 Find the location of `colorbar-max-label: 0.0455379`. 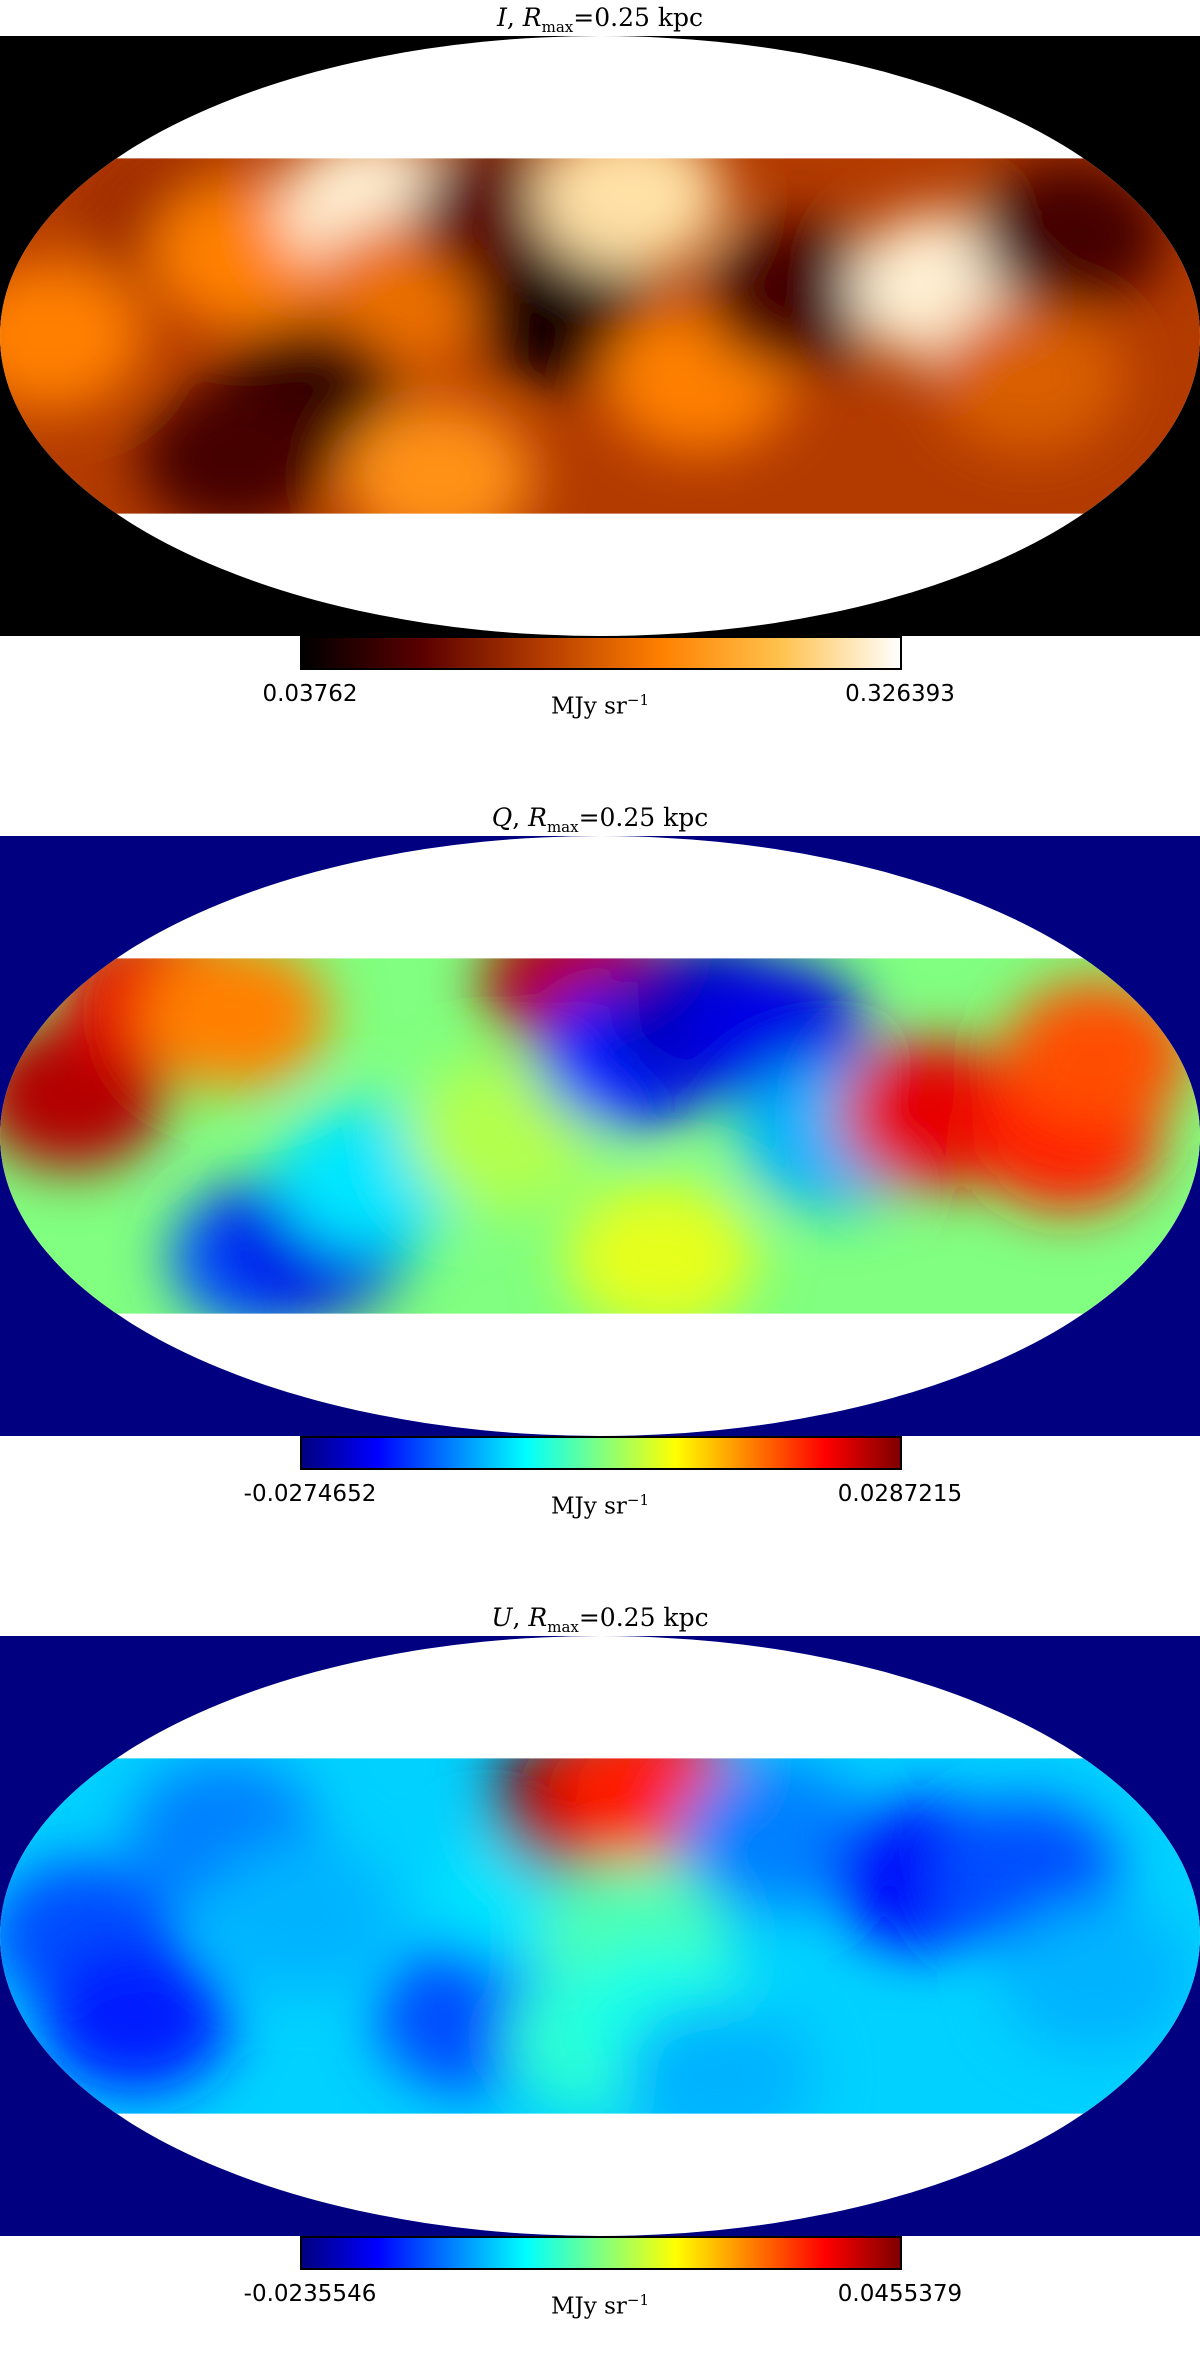

colorbar-max-label: 0.0455379 is located at coordinates (900, 2294).